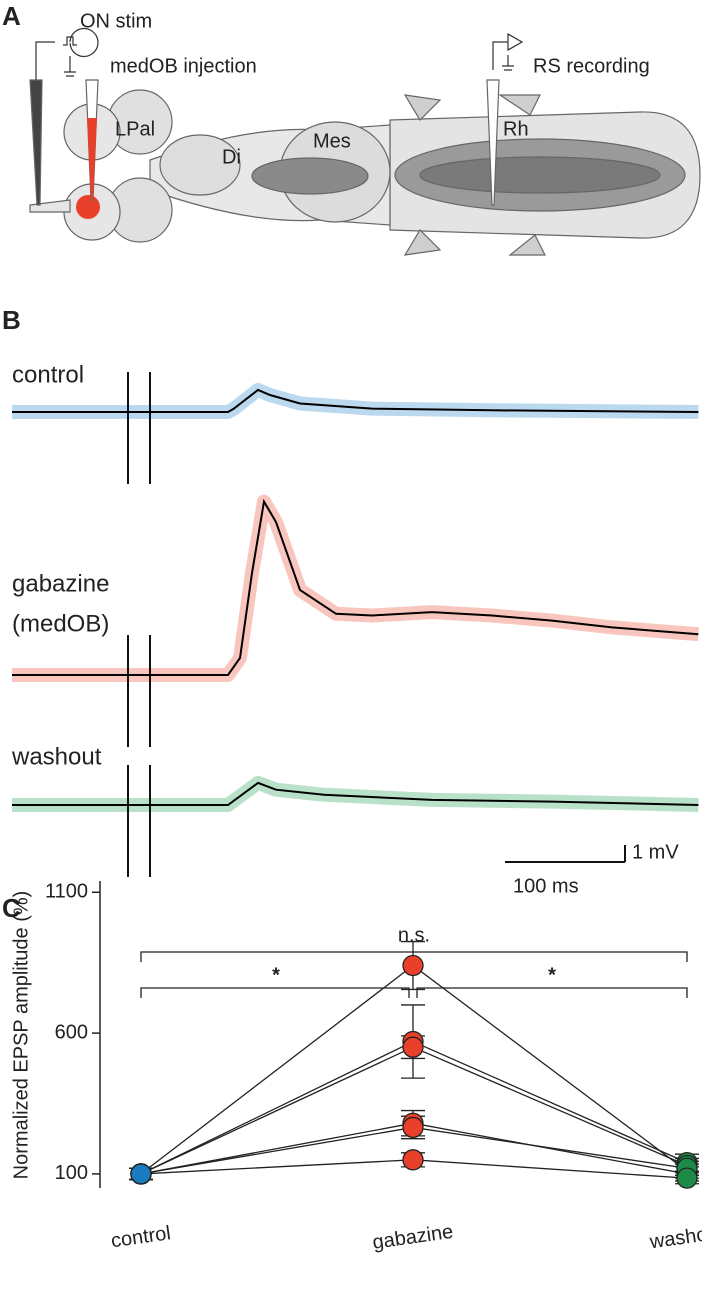  I want to click on significance, so click(414, 974).